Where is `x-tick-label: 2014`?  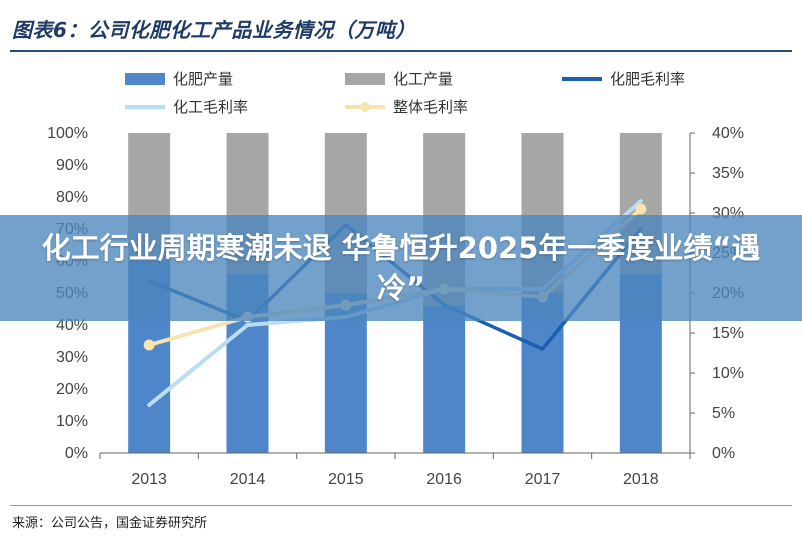
x-tick-label: 2014 is located at coordinates (248, 479).